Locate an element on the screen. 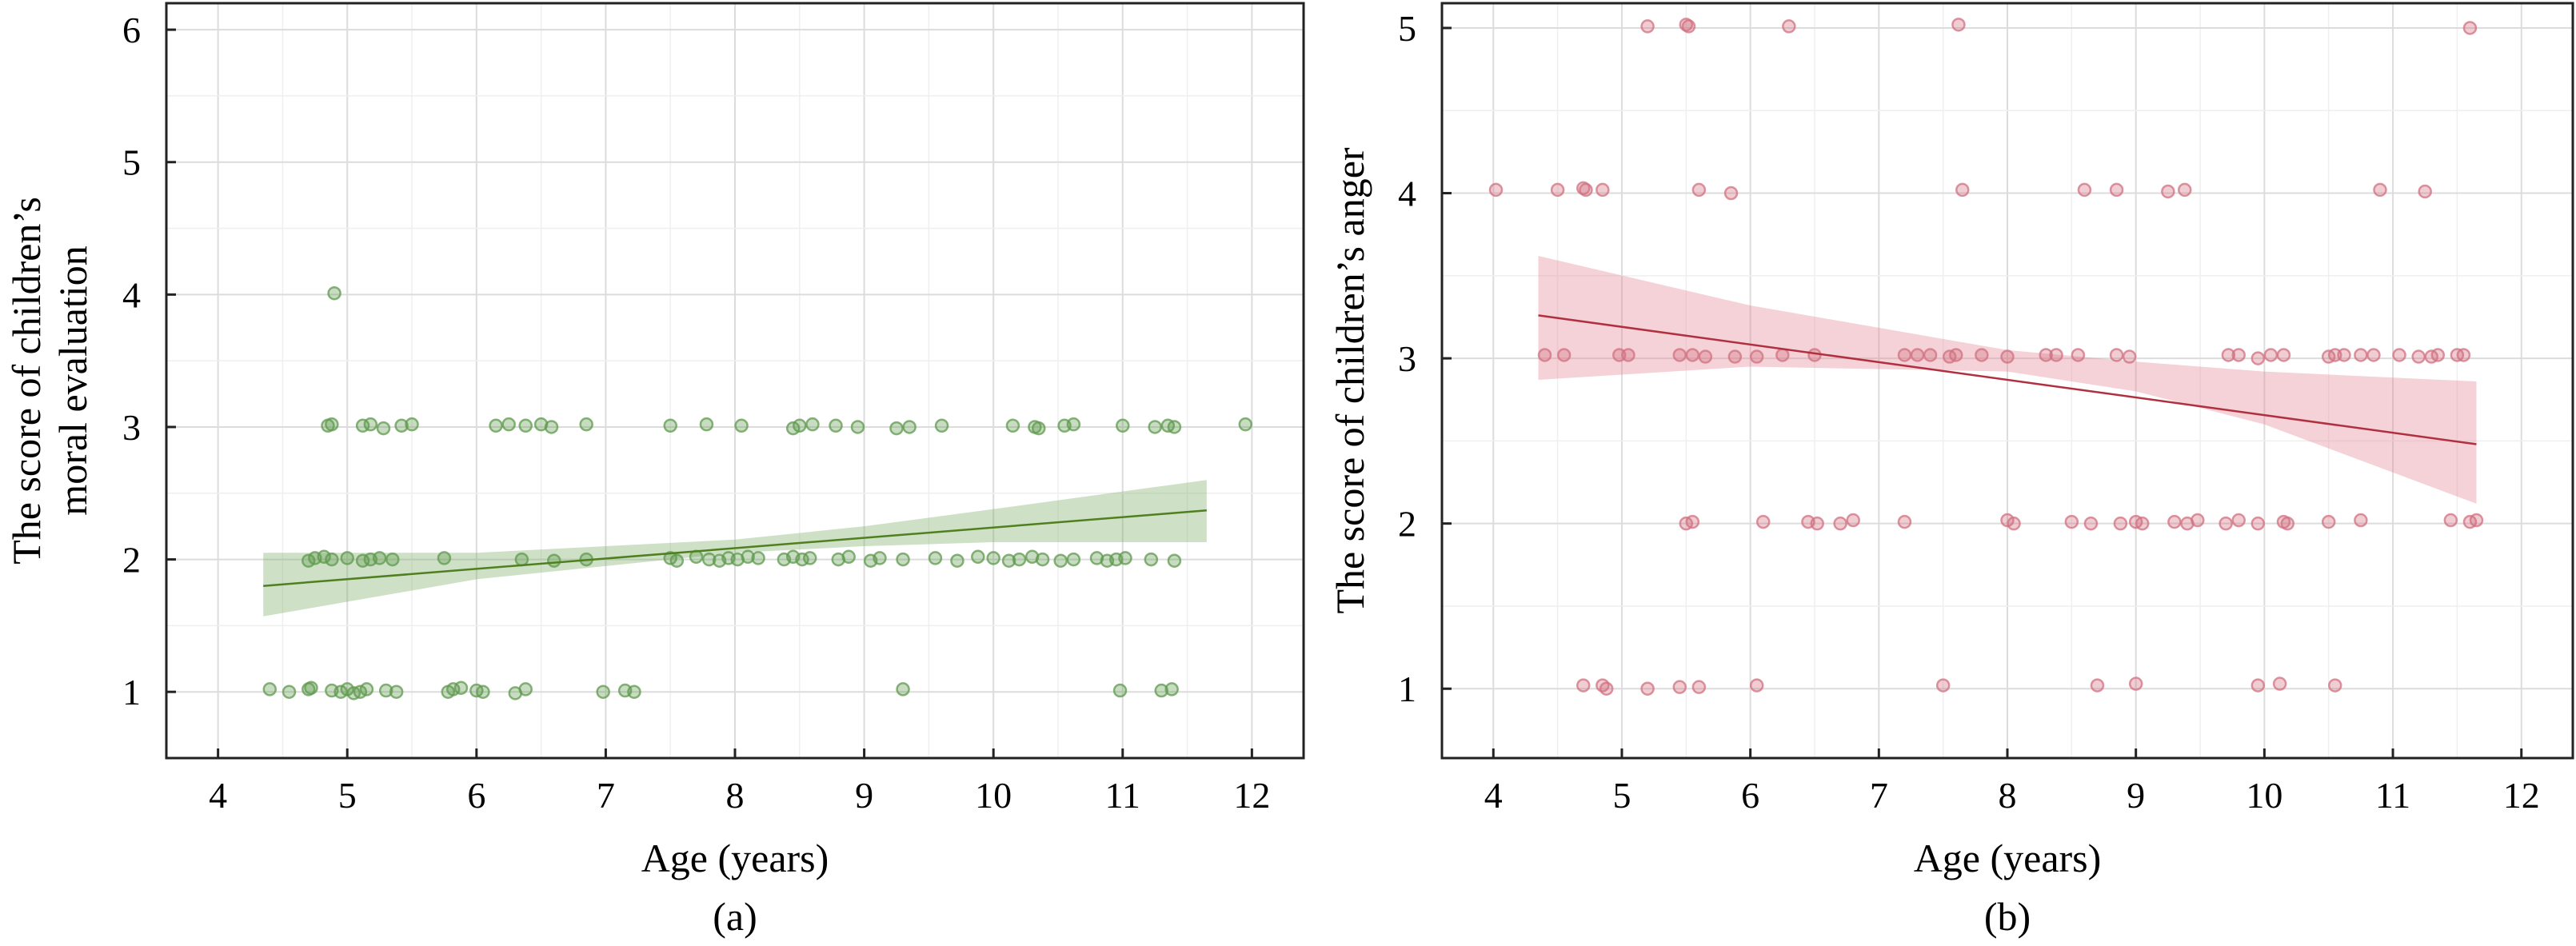 The image size is (2576, 946). regression-line is located at coordinates (2008, 379).